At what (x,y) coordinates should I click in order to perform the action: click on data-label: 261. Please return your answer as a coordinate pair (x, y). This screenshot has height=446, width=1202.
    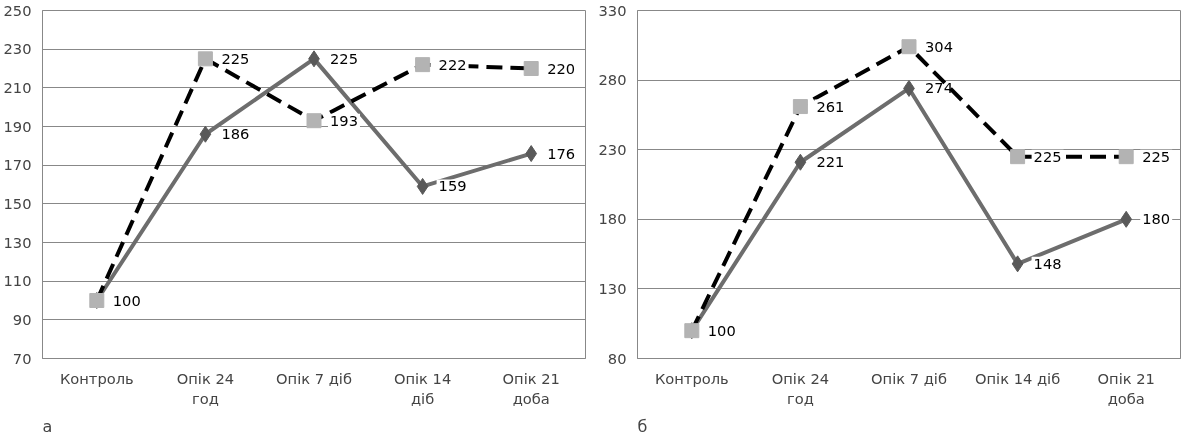
    Looking at the image, I should click on (830, 106).